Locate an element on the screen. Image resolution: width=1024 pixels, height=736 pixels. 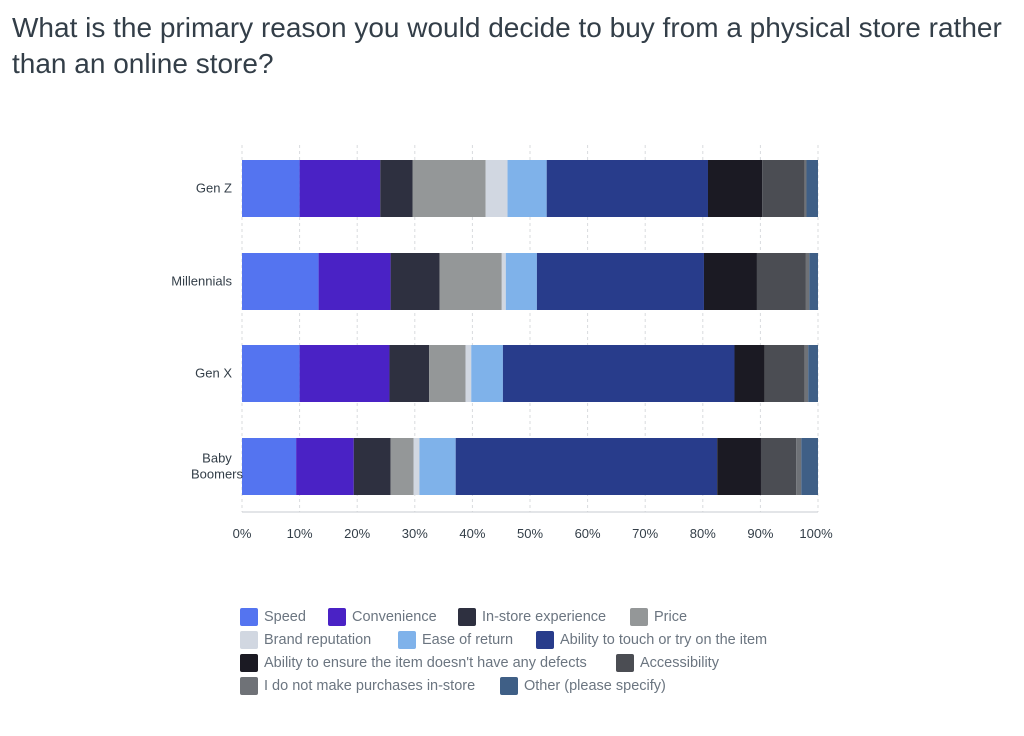
legend-item: Convenience is located at coordinates (382, 617).